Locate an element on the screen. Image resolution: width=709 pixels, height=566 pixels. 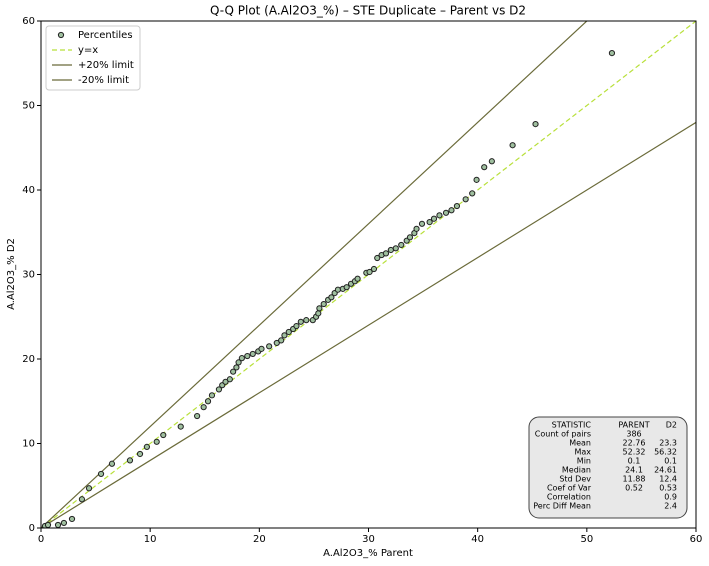
legend-label: -20% limit is located at coordinates (103, 80).